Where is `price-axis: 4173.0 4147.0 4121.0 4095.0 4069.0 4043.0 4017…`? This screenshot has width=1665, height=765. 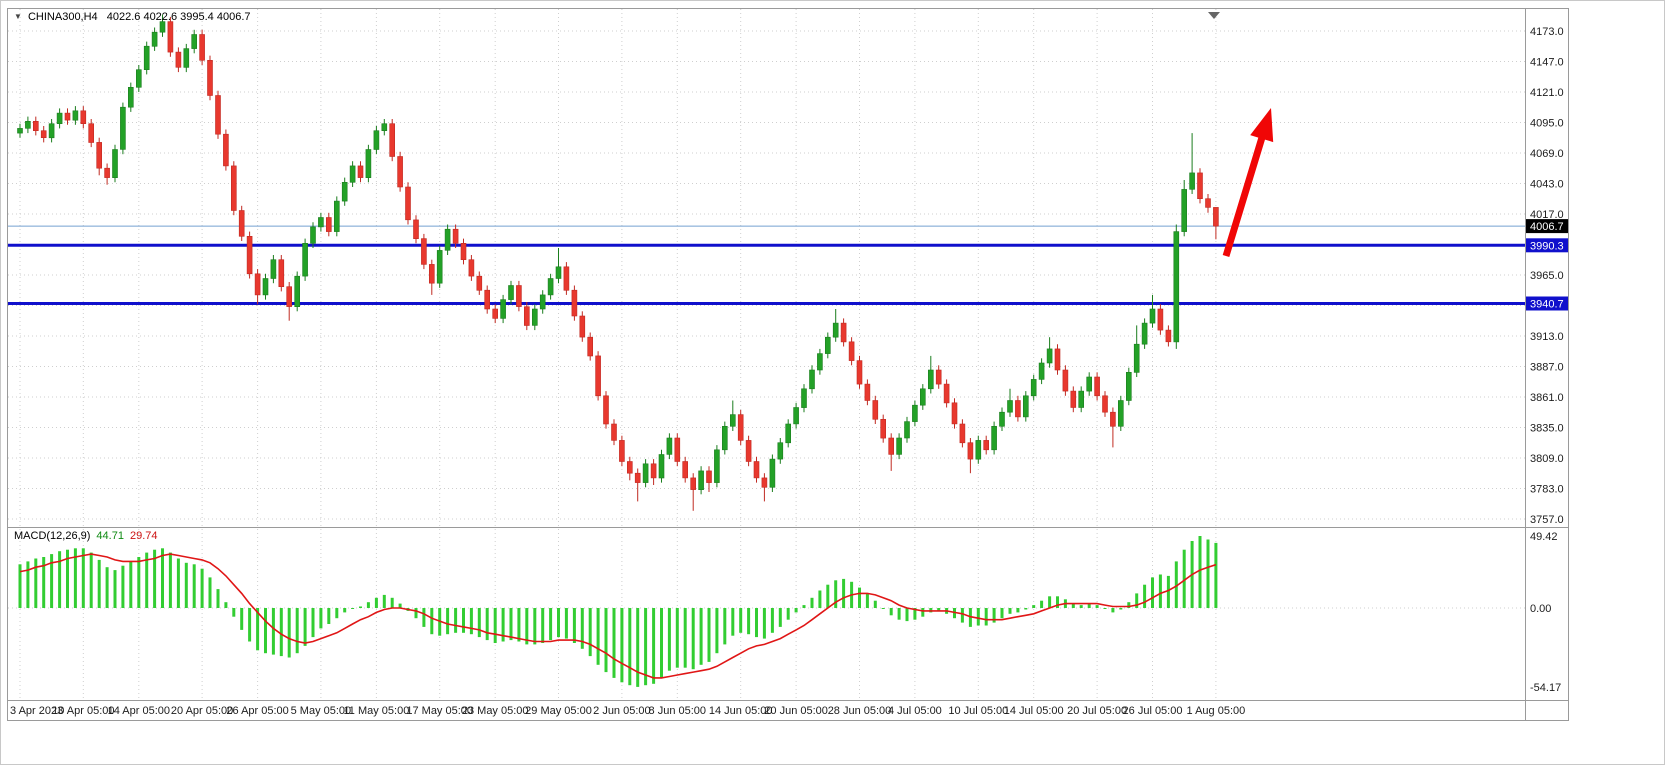 price-axis: 4173.0 4147.0 4121.0 4095.0 4069.0 4043.0 4017… is located at coordinates (1547, 276).